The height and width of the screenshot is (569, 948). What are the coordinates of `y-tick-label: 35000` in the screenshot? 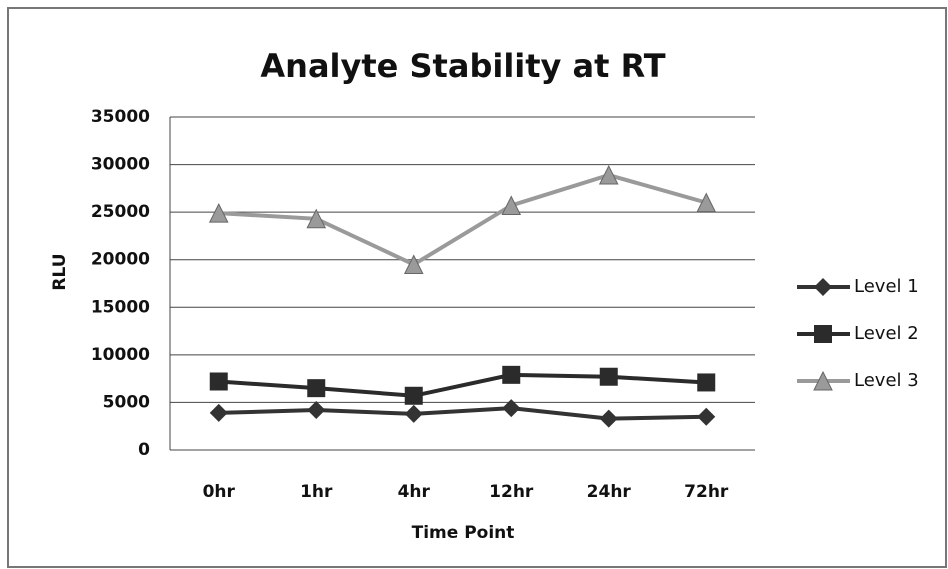 It's located at (120, 117).